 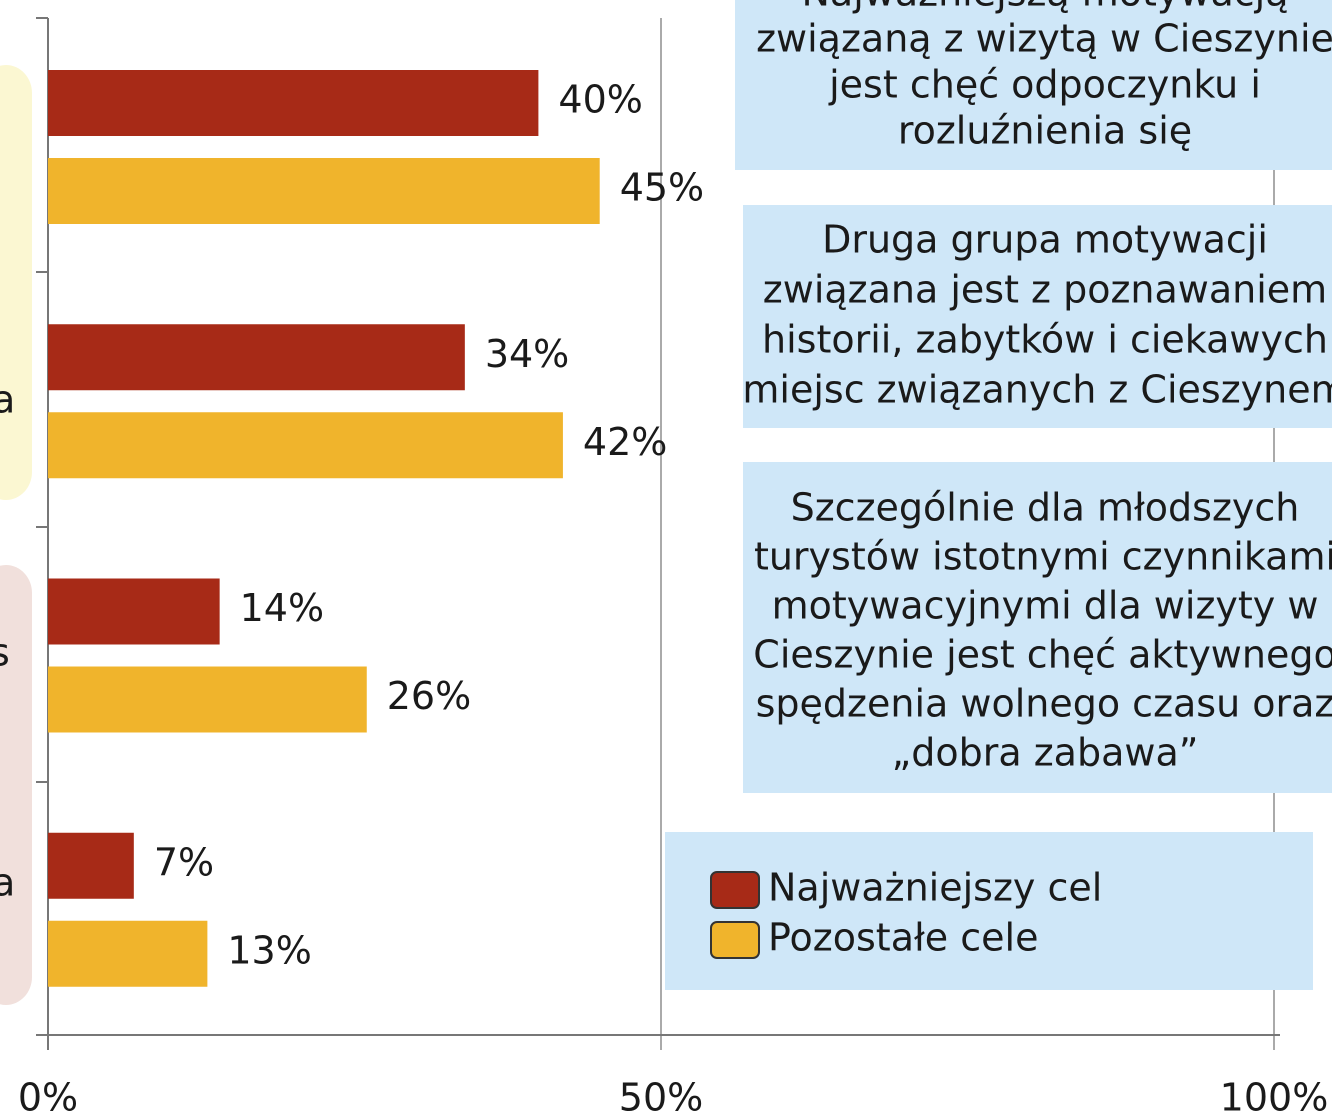 What do you see at coordinates (935, 888) in the screenshot?
I see `legend-label: Najważniejszy cel` at bounding box center [935, 888].